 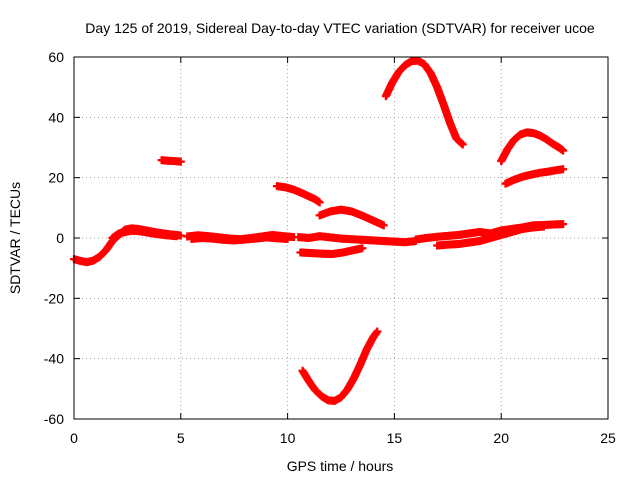 What do you see at coordinates (15, 238) in the screenshot?
I see `y-axis-label: SDTVAR / TECUs` at bounding box center [15, 238].